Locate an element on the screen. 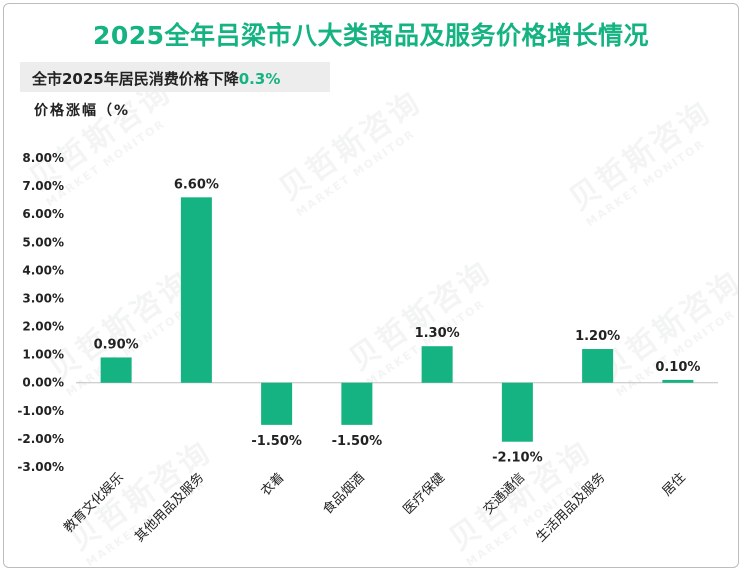 The image size is (742, 571). y-tick-label: 7.00% is located at coordinates (43, 186).